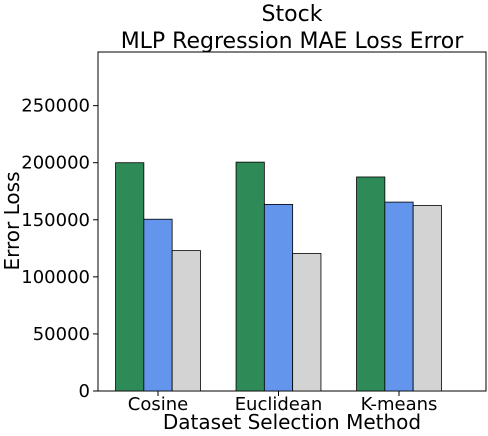  What do you see at coordinates (55, 220) in the screenshot?
I see `y-tick-label: 150000` at bounding box center [55, 220].